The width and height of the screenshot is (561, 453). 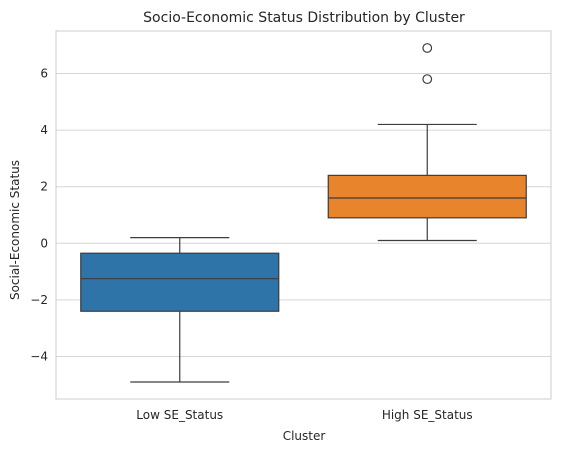 What do you see at coordinates (39, 300) in the screenshot?
I see `y-tick-label: −2` at bounding box center [39, 300].